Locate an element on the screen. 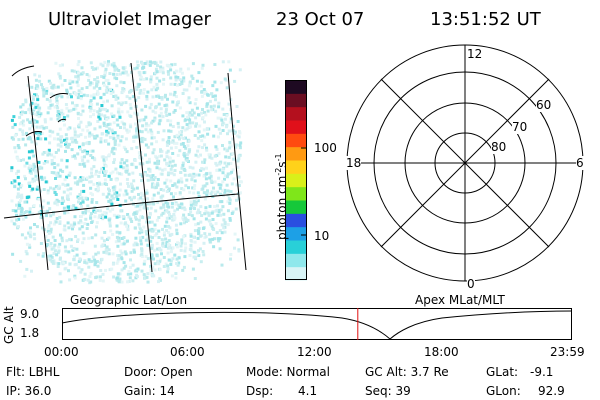 This screenshot has height=400, width=600. status-glat-value: -9.1 is located at coordinates (542, 372).